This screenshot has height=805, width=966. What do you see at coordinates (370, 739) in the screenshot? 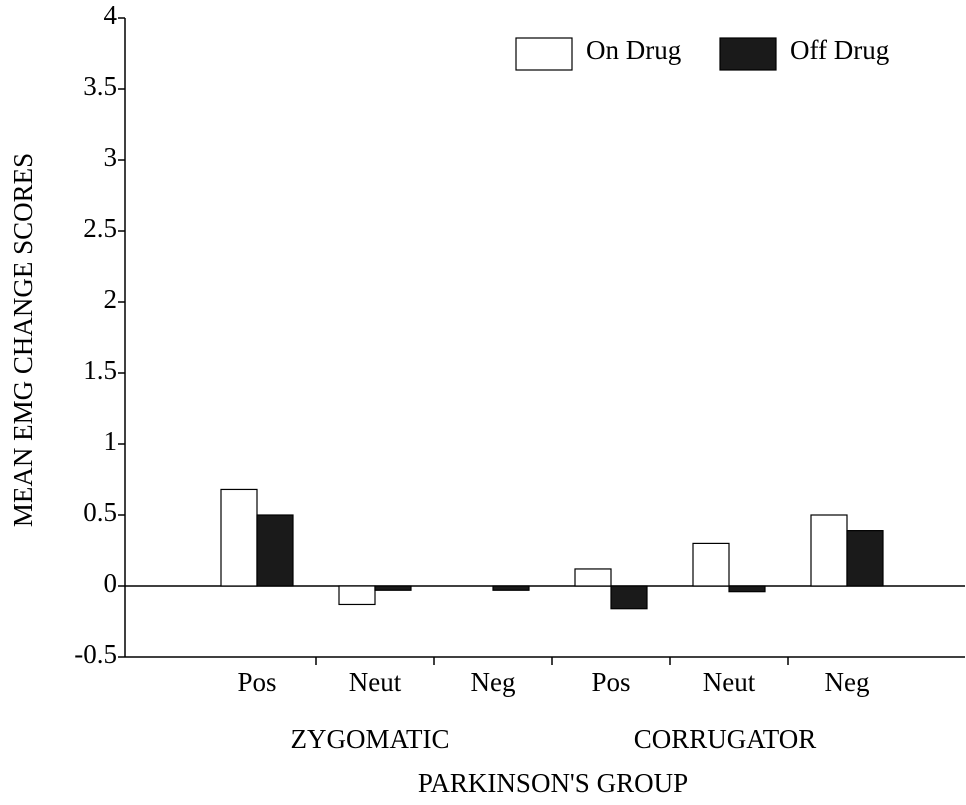
I see `group-label: ZYGOMATIC` at bounding box center [370, 739].